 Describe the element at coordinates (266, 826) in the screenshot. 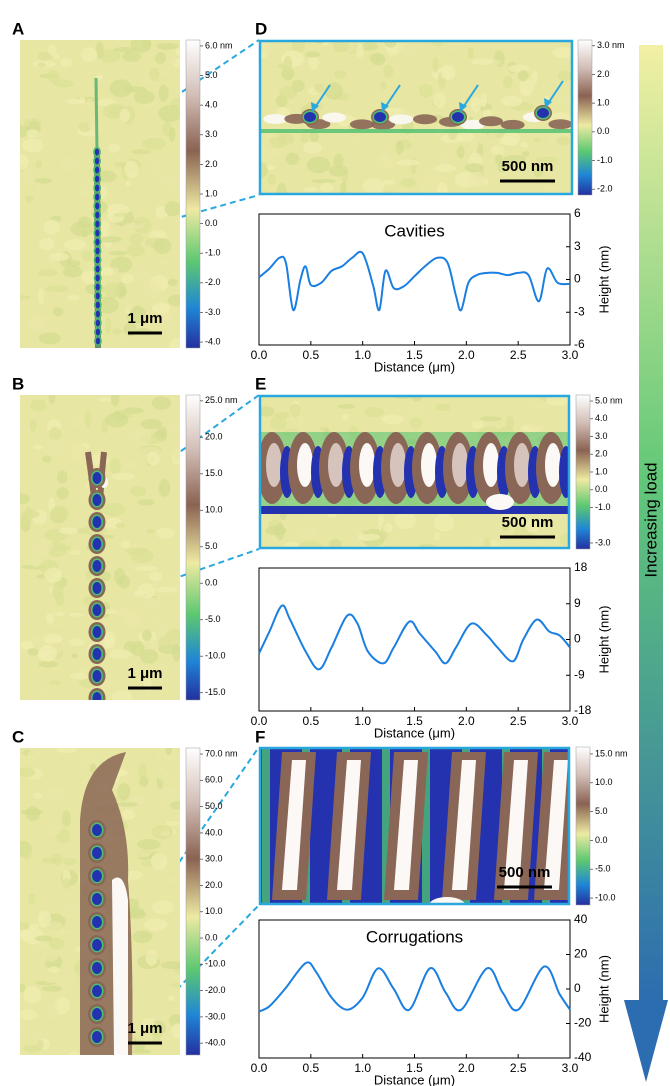

I see `rim` at that location.